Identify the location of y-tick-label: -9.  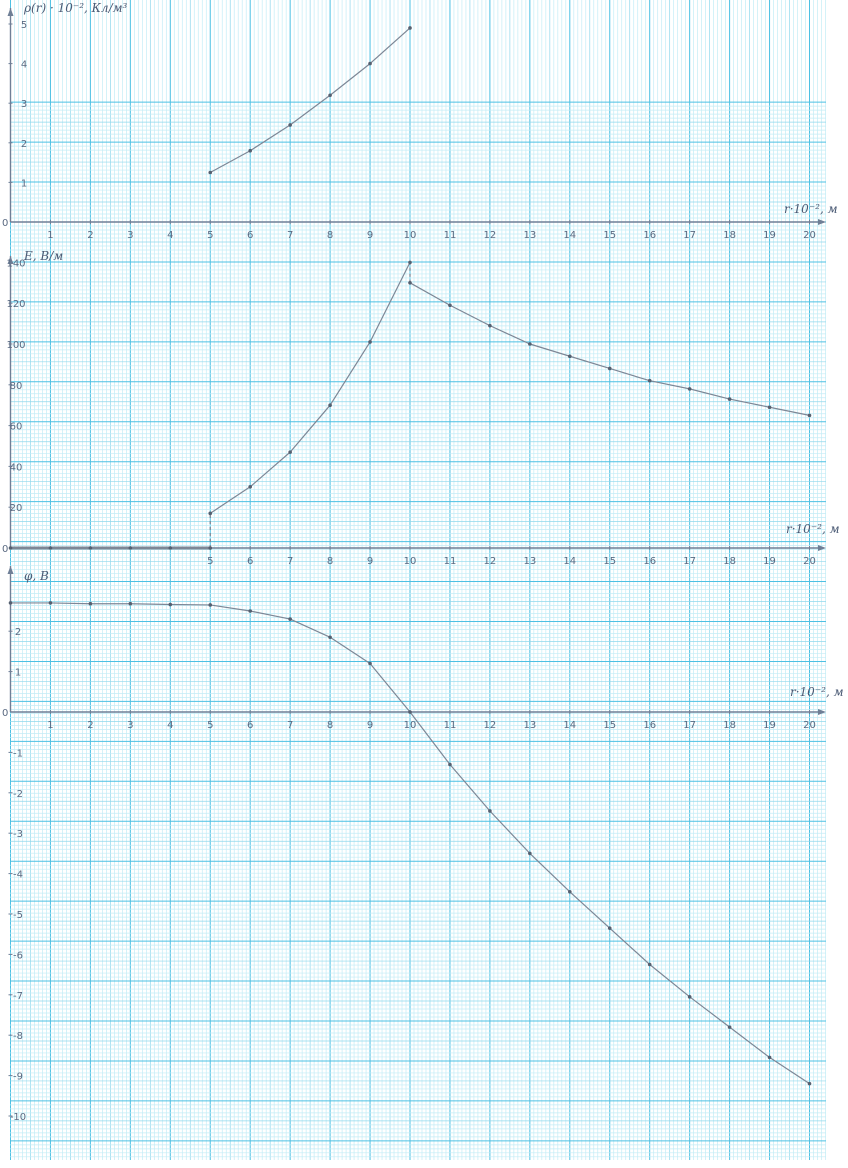
(18, 1077).